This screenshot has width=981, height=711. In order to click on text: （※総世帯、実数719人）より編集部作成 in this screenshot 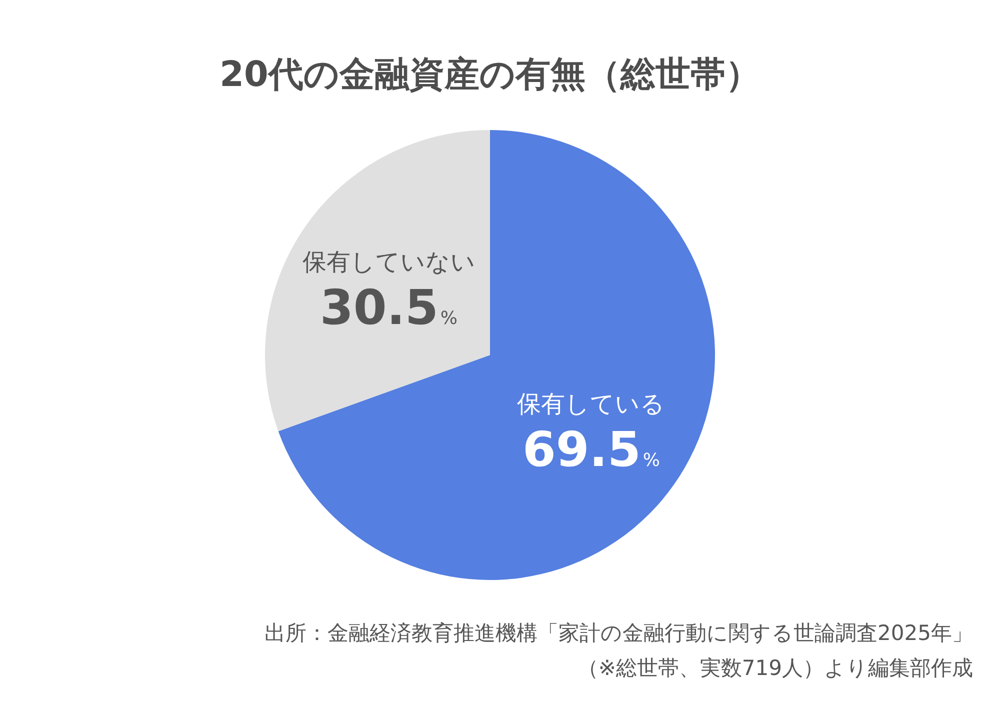, I will do `click(775, 668)`.